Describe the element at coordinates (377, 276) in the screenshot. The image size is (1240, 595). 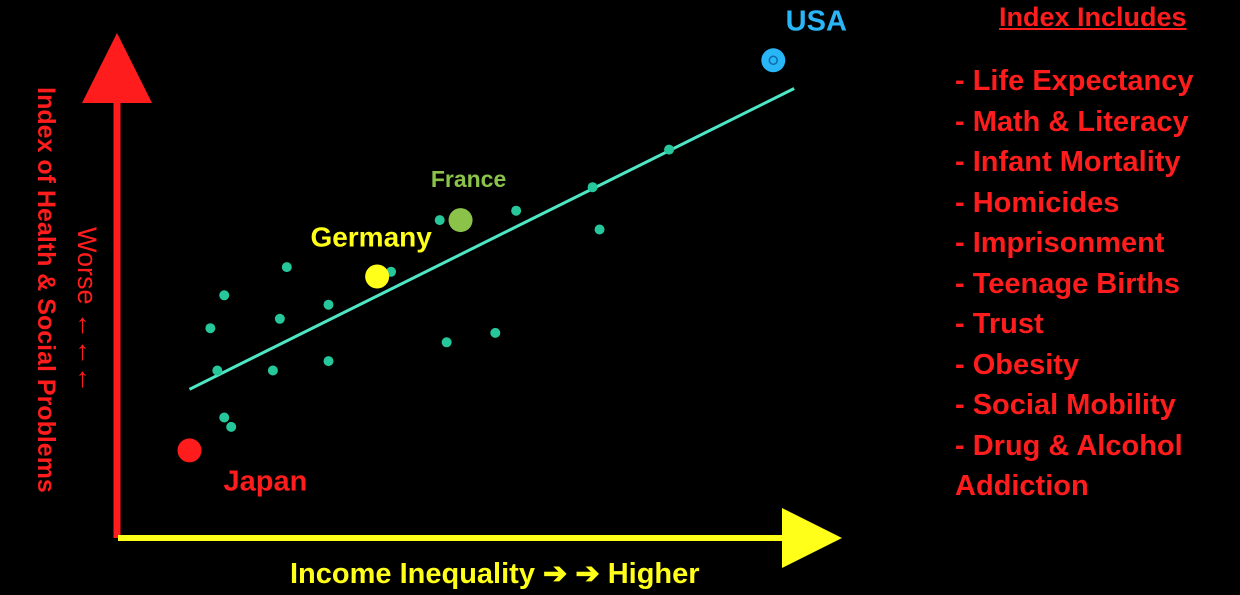
I see `point-germany` at that location.